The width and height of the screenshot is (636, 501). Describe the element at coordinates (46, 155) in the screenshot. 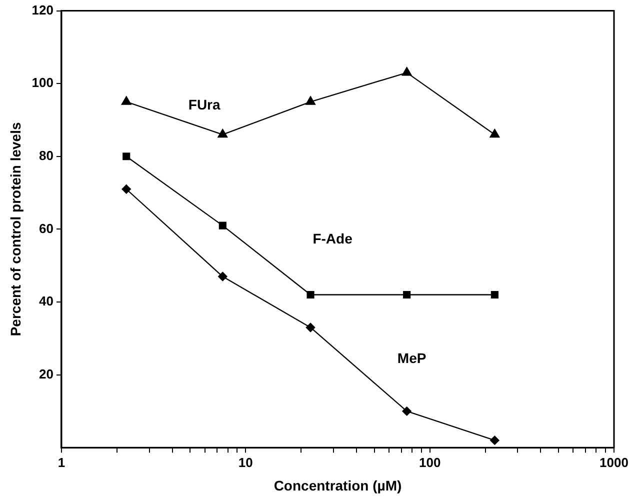

I see `y-tick-label: 80` at that location.